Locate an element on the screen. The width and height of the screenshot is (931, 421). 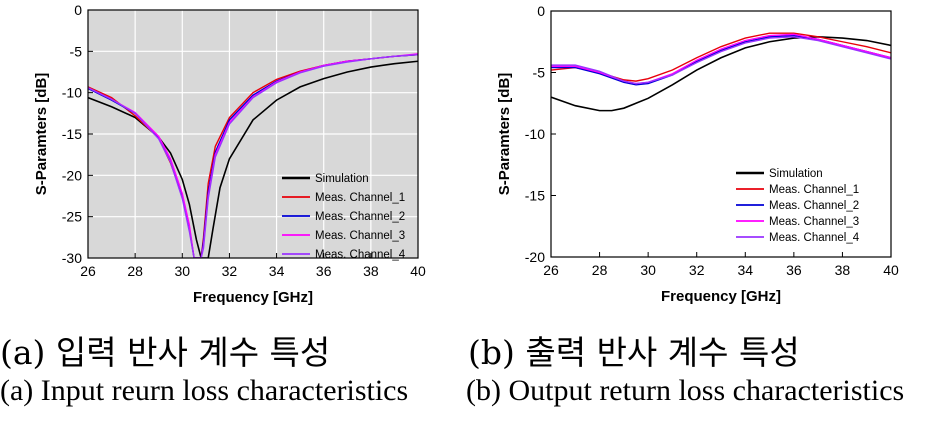
y-tick-label: -30 is located at coordinates (72, 258).